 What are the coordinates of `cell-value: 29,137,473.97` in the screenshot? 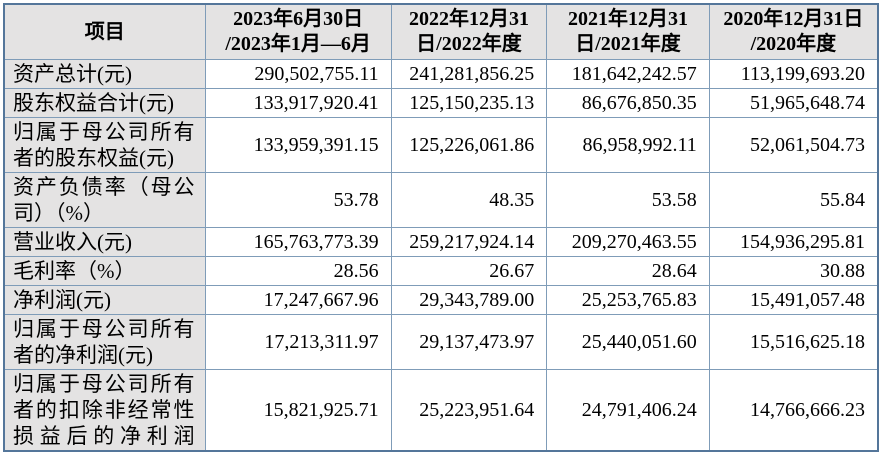 It's located at (469, 342).